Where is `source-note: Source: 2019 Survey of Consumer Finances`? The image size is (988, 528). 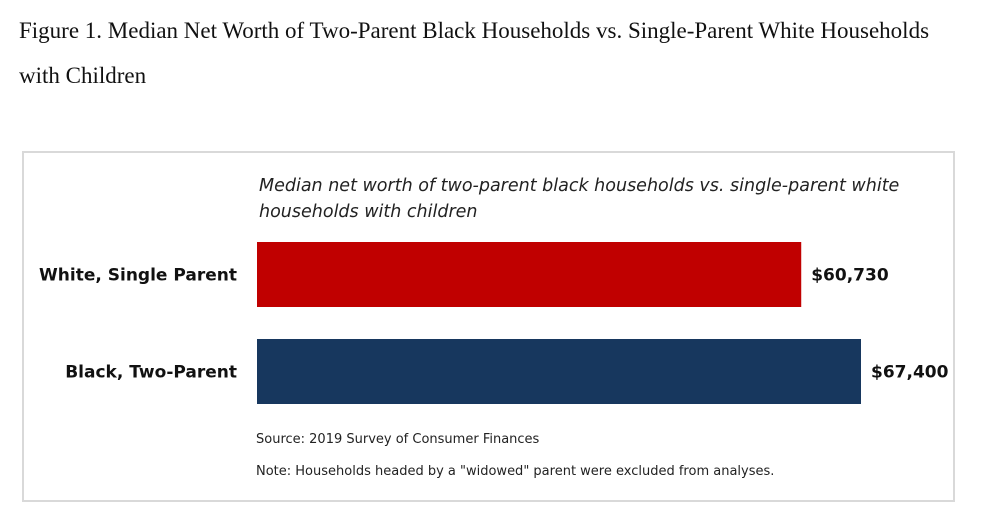
source-note: Source: 2019 Survey of Consumer Finances is located at coordinates (398, 439).